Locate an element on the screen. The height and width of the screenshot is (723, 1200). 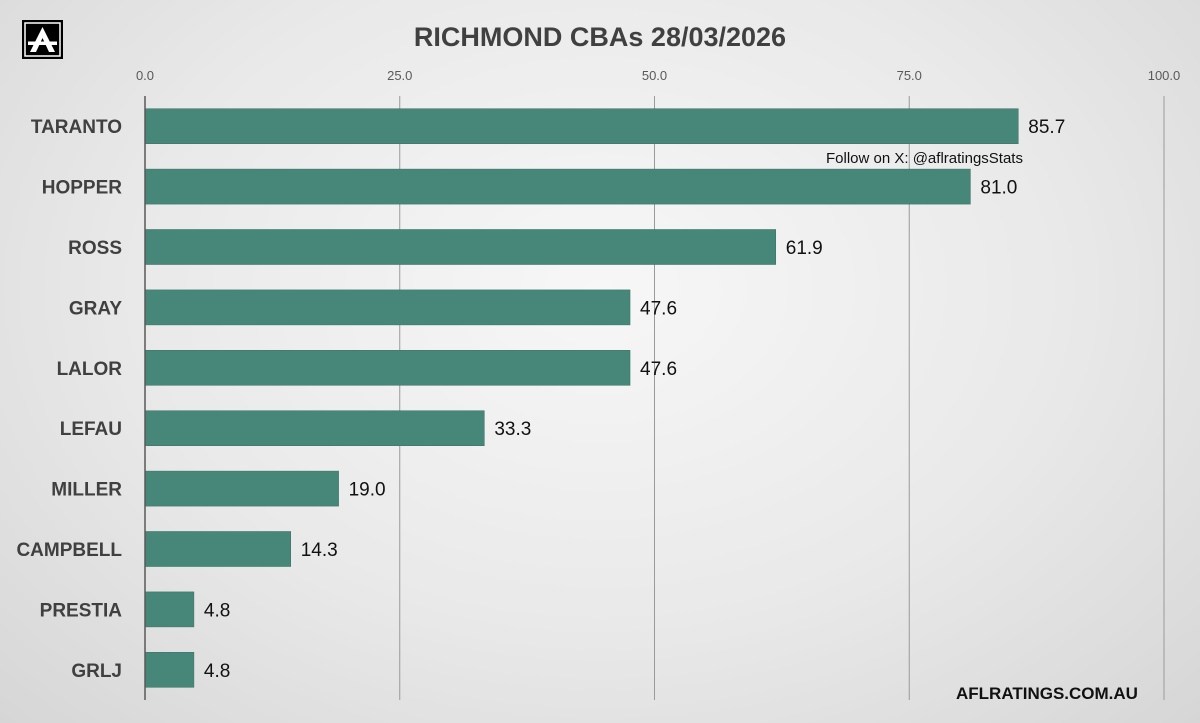
x-tick-label: 50.0 is located at coordinates (654, 75).